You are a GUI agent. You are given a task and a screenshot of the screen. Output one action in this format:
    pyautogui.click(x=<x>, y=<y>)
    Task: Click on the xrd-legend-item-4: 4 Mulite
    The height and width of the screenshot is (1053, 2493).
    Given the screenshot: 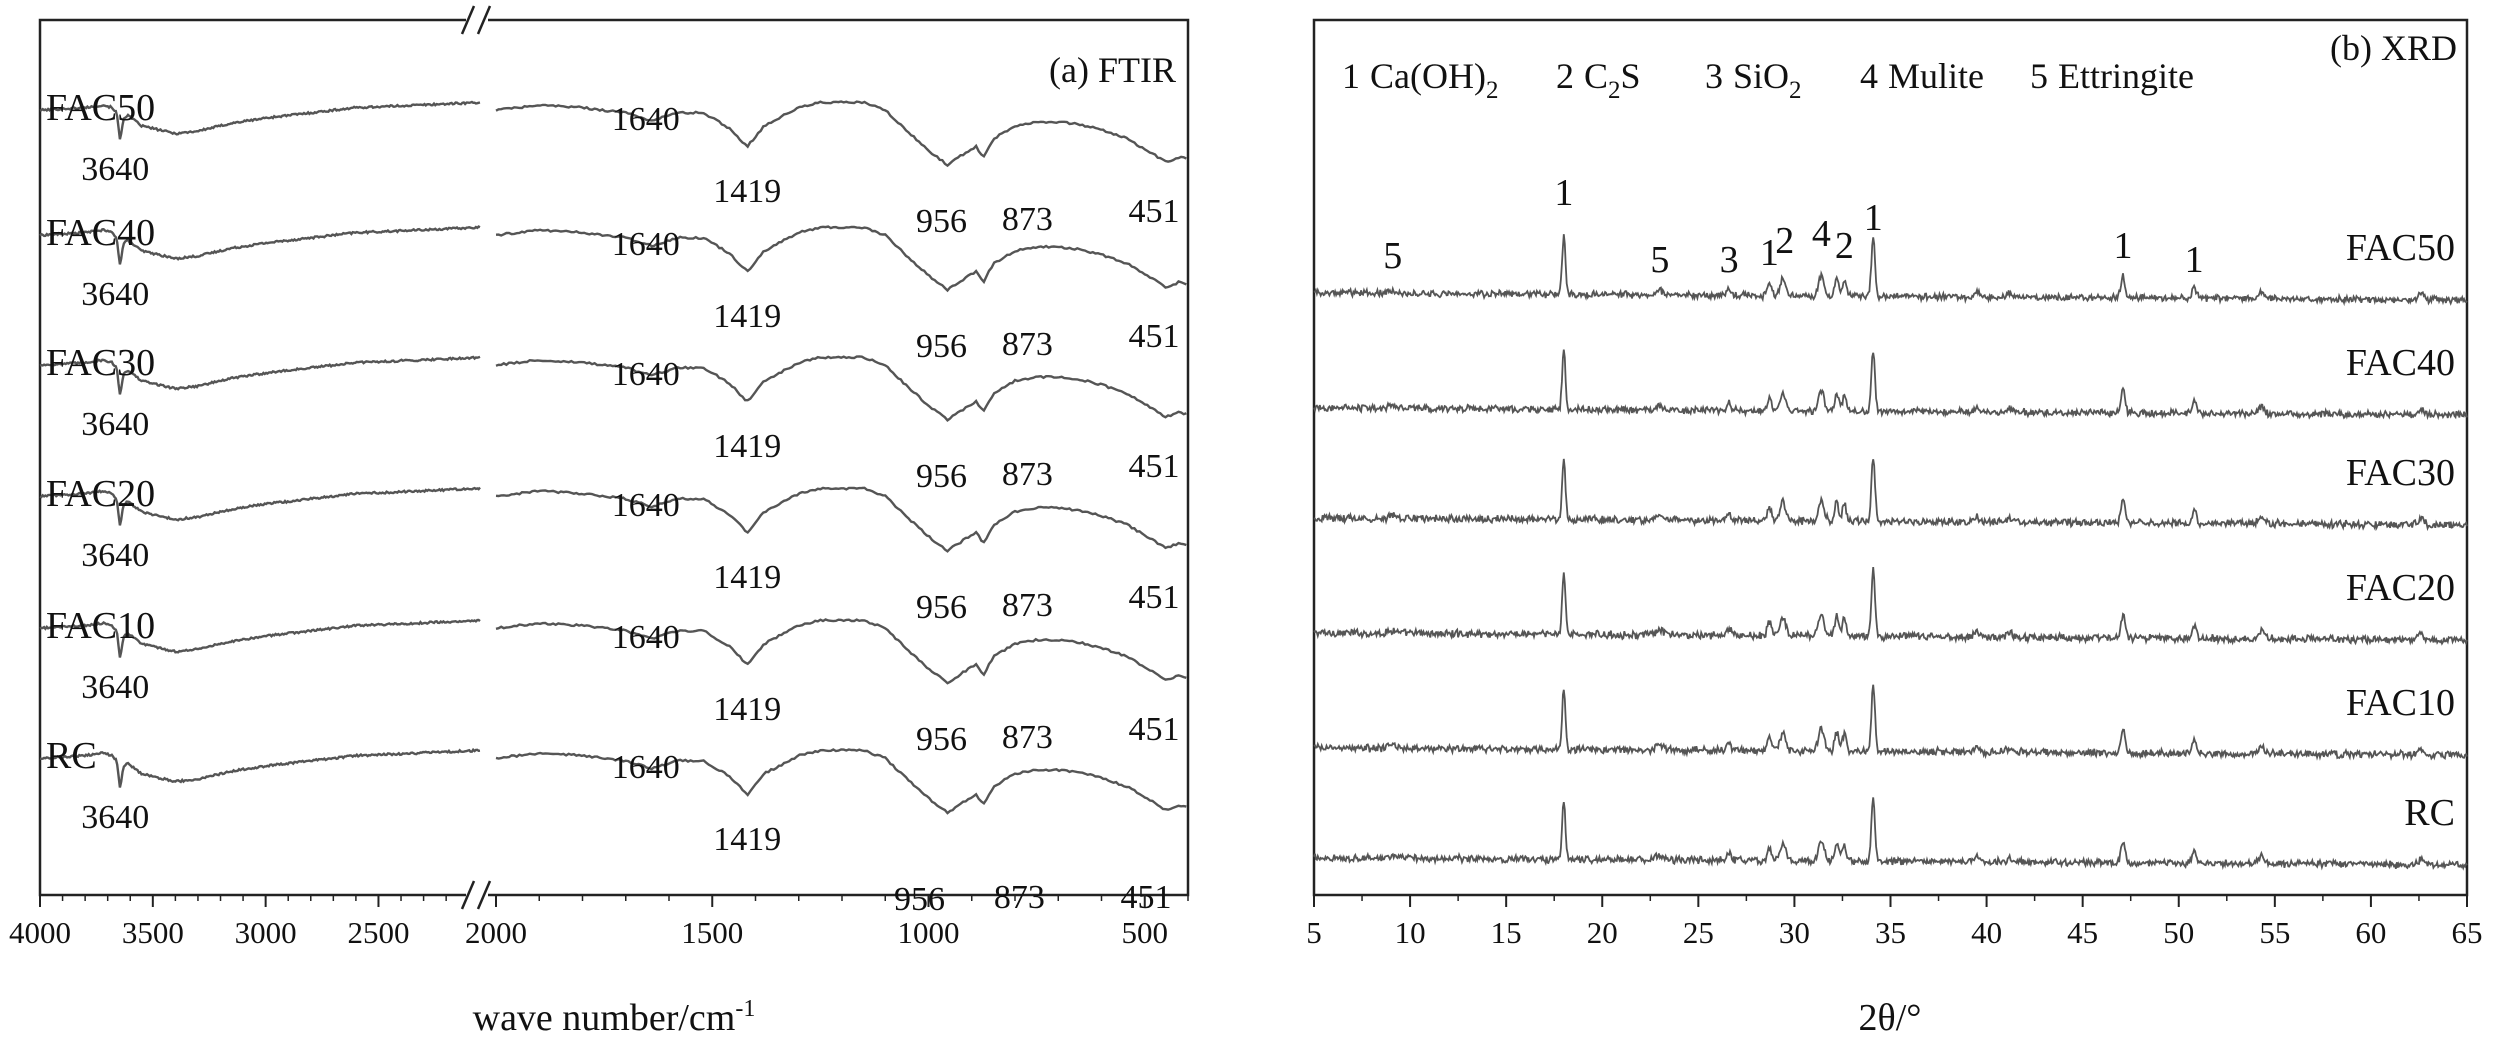 What is the action you would take?
    pyautogui.click(x=1922, y=76)
    